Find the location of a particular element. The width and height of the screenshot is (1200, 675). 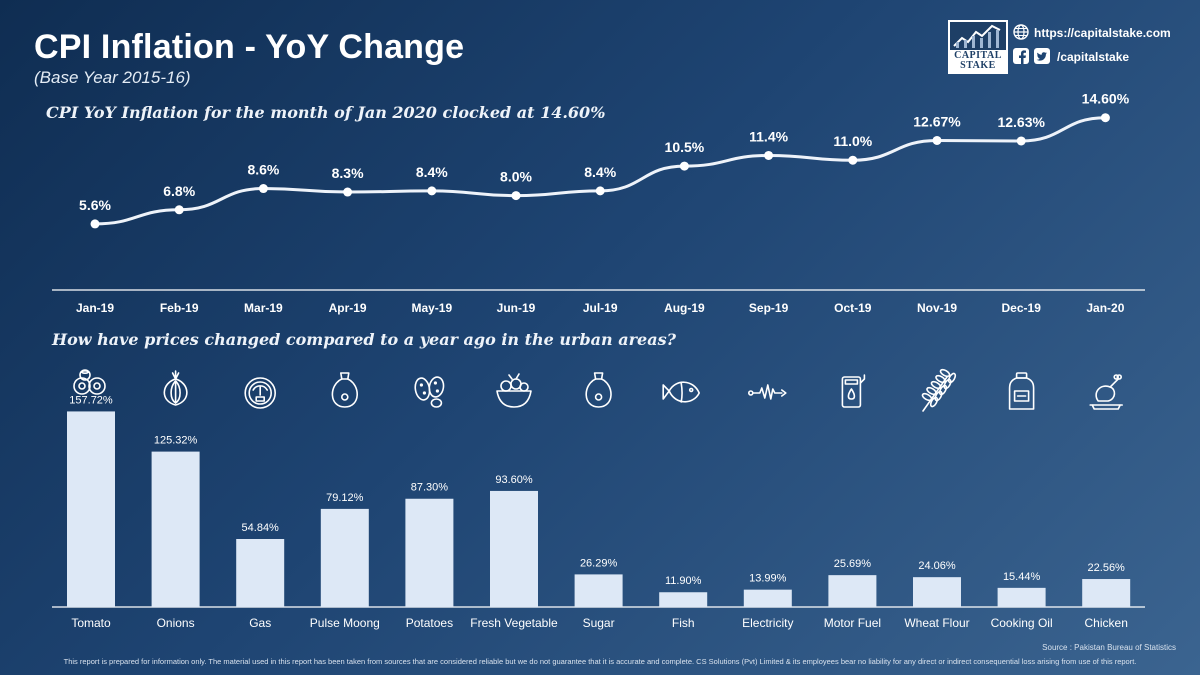

line-data-label: 5.6% is located at coordinates (95, 205).